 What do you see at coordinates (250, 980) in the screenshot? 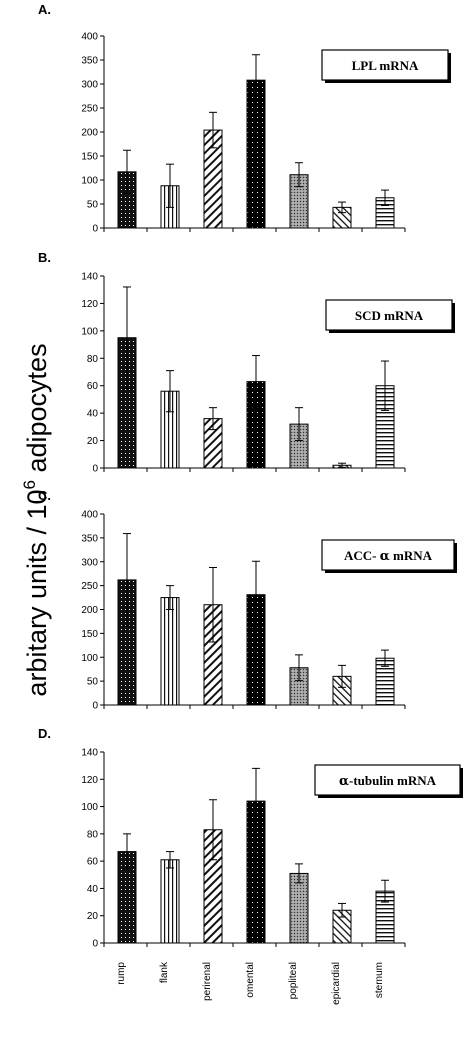
I see `category-label-omental: omental` at bounding box center [250, 980].